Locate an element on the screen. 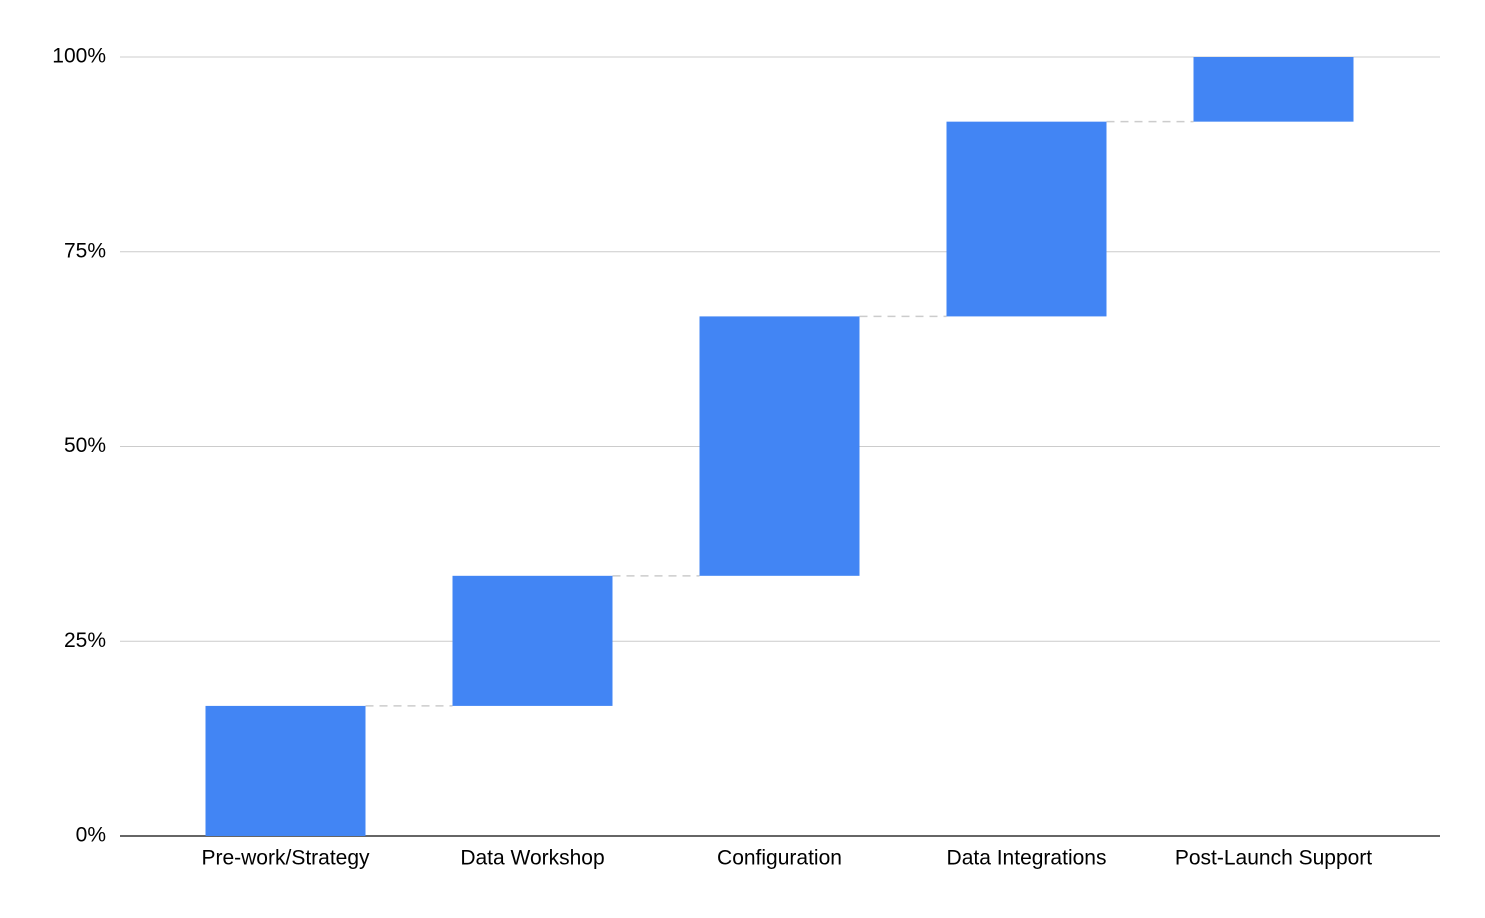  y-tick-label: 50% is located at coordinates (85, 445).